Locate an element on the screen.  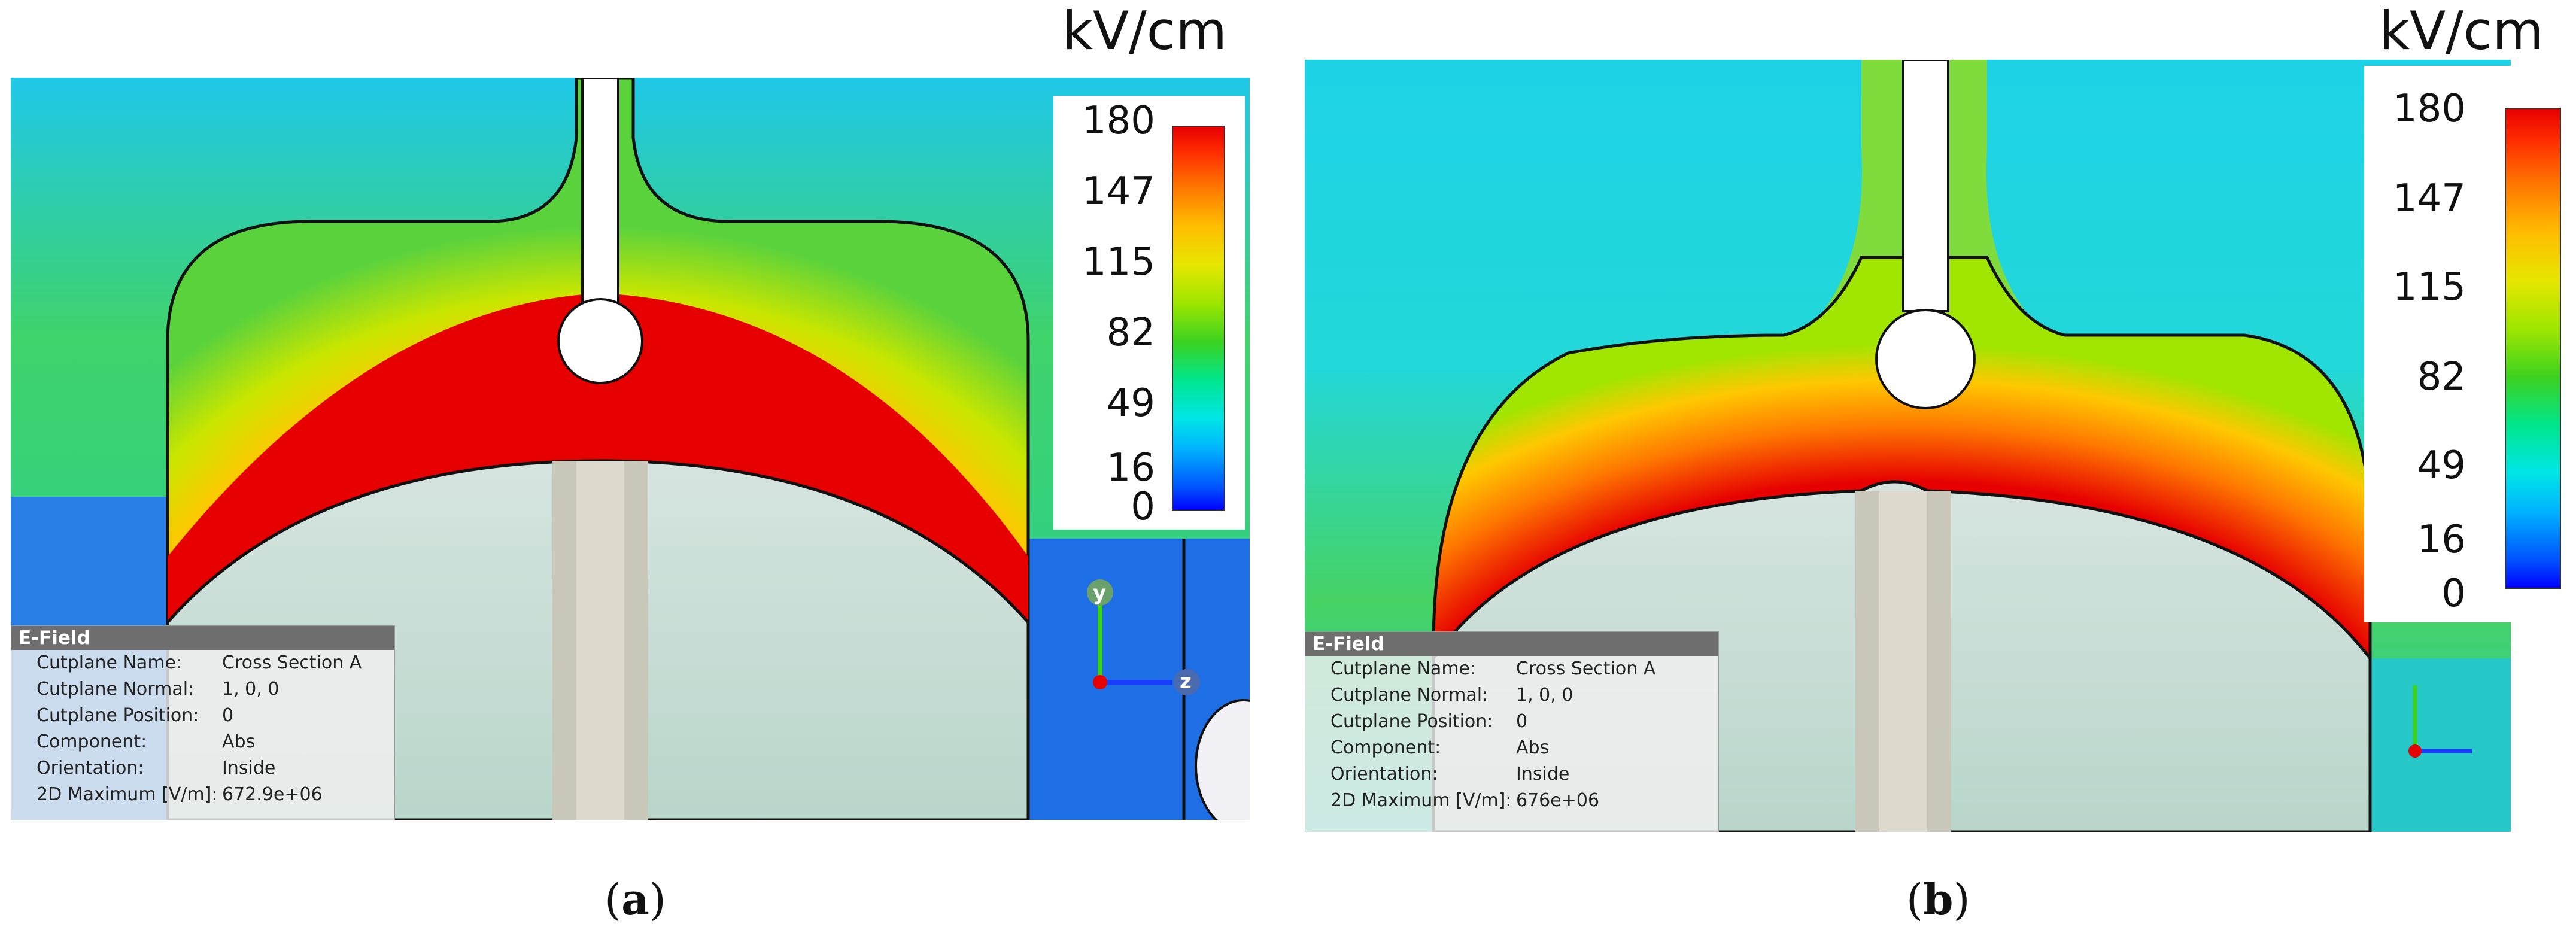
caption-a: (a) is located at coordinates (635, 899).